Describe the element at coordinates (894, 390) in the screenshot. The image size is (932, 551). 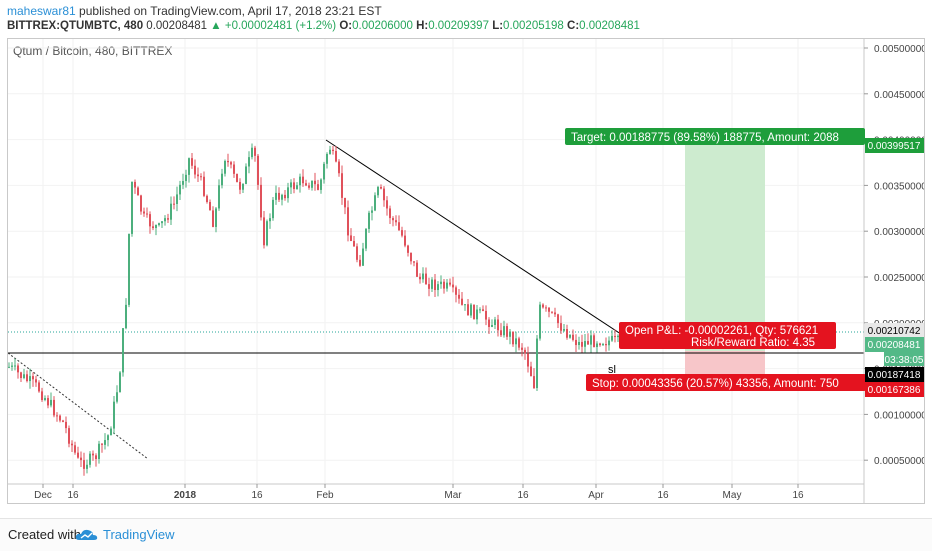
I see `price-tag-stop-text: 0.00167386` at that location.